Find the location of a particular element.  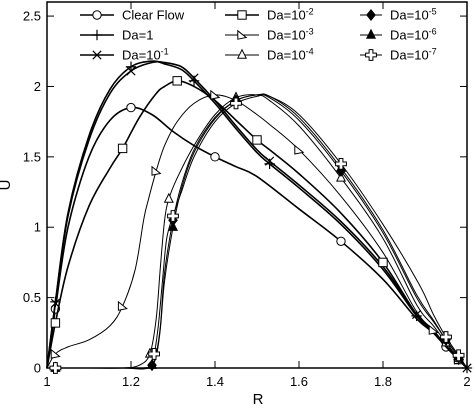

x-tick-label: 1 is located at coordinates (46, 381).